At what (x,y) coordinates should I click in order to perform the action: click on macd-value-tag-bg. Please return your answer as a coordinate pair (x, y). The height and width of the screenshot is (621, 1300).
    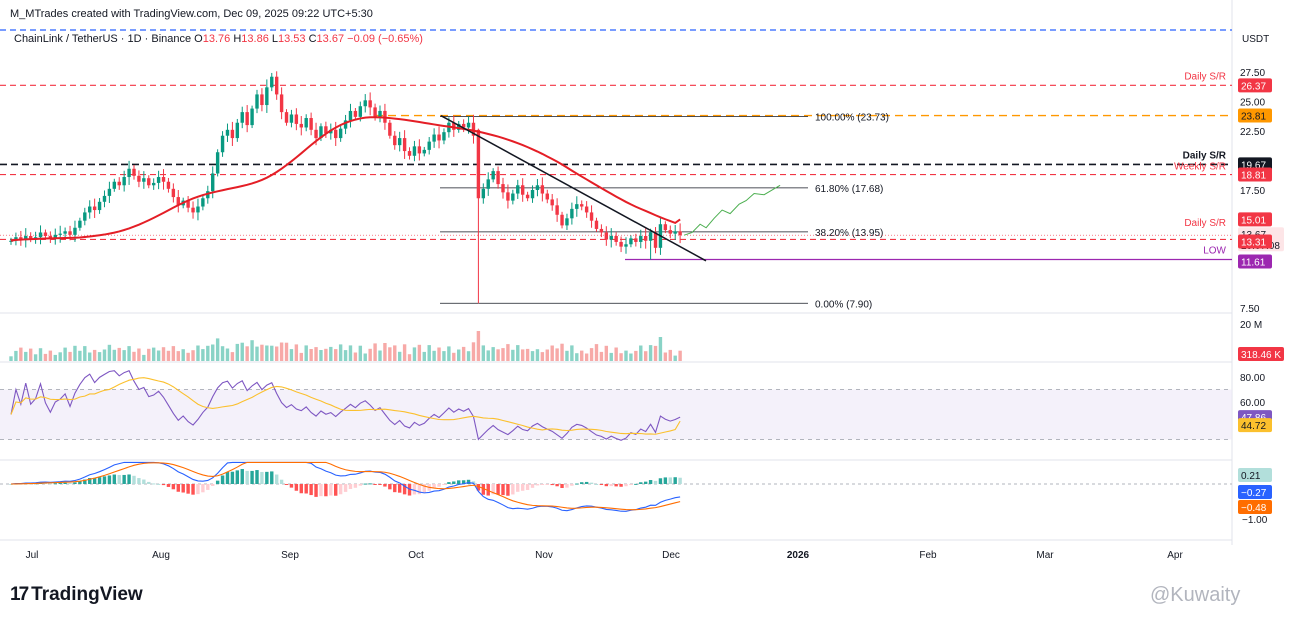
    Looking at the image, I should click on (1255, 492).